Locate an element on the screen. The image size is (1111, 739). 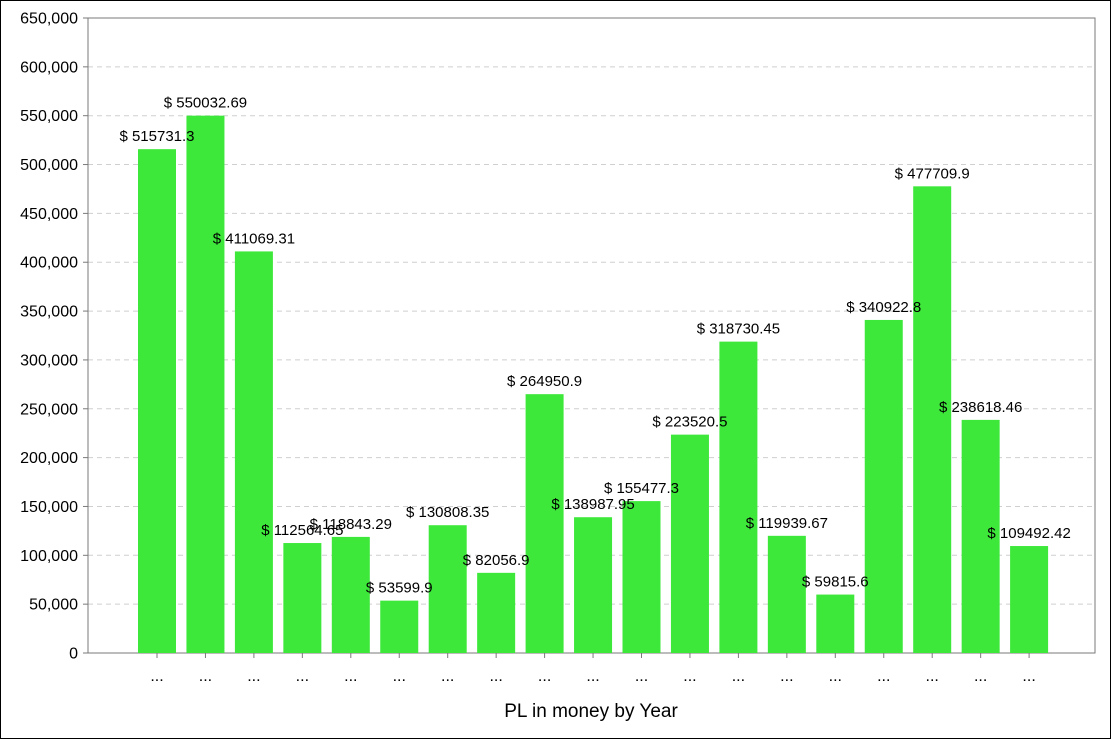
data-label: $ 477709.9 is located at coordinates (932, 173).